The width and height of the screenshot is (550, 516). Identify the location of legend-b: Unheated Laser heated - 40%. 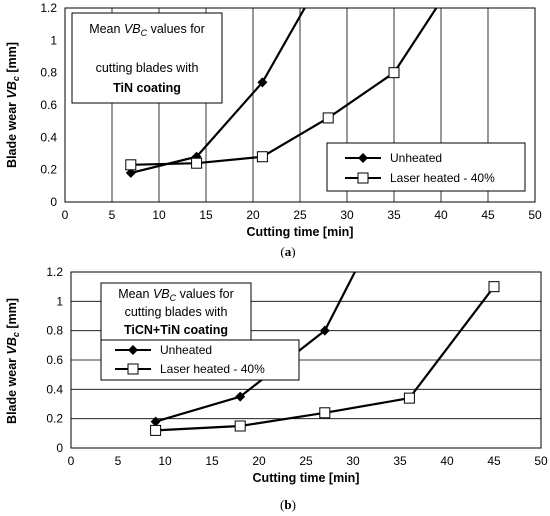
(200, 360).